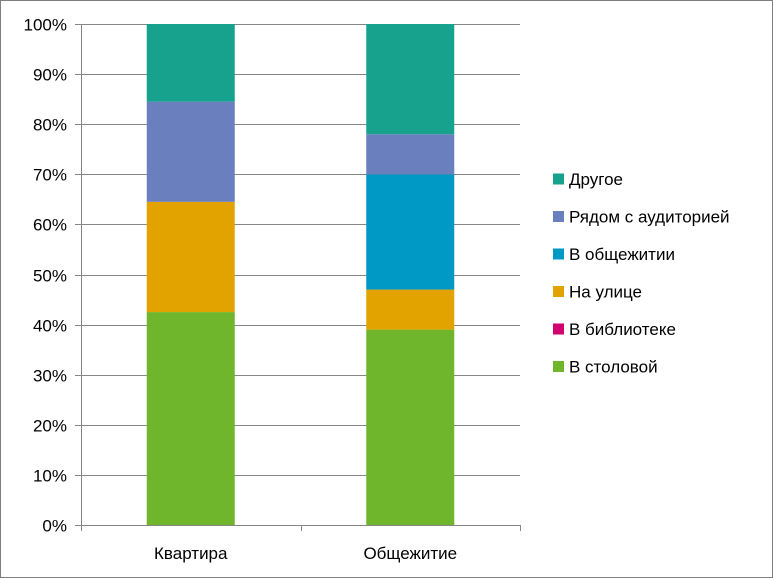  I want to click on y-tick-label: 60%, so click(50, 225).